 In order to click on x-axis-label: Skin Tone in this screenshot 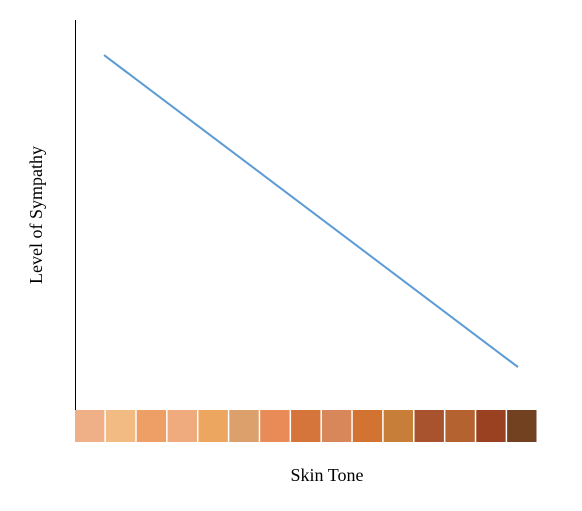, I will do `click(327, 475)`.